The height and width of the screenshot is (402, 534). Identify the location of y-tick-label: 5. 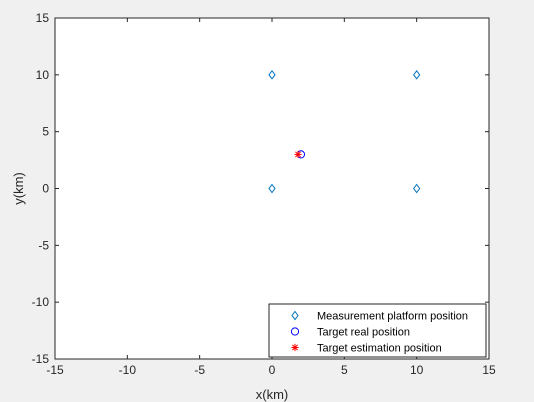
(45, 132).